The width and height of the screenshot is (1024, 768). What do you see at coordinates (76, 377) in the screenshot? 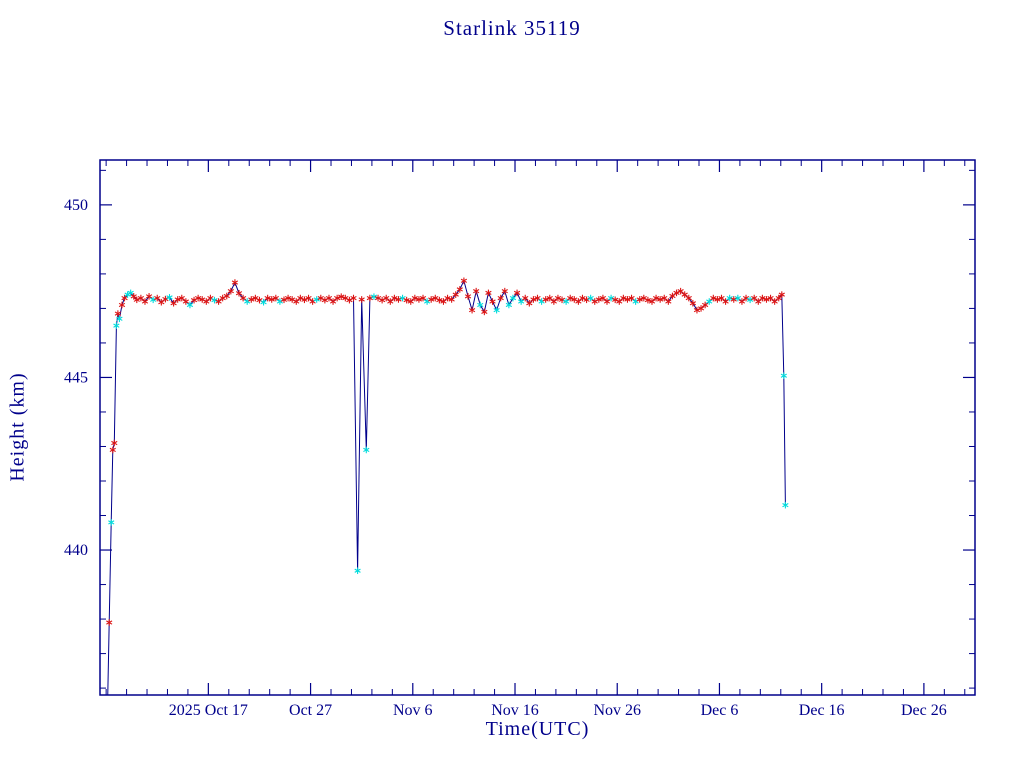
I see `y-tick-label: 445` at bounding box center [76, 377].